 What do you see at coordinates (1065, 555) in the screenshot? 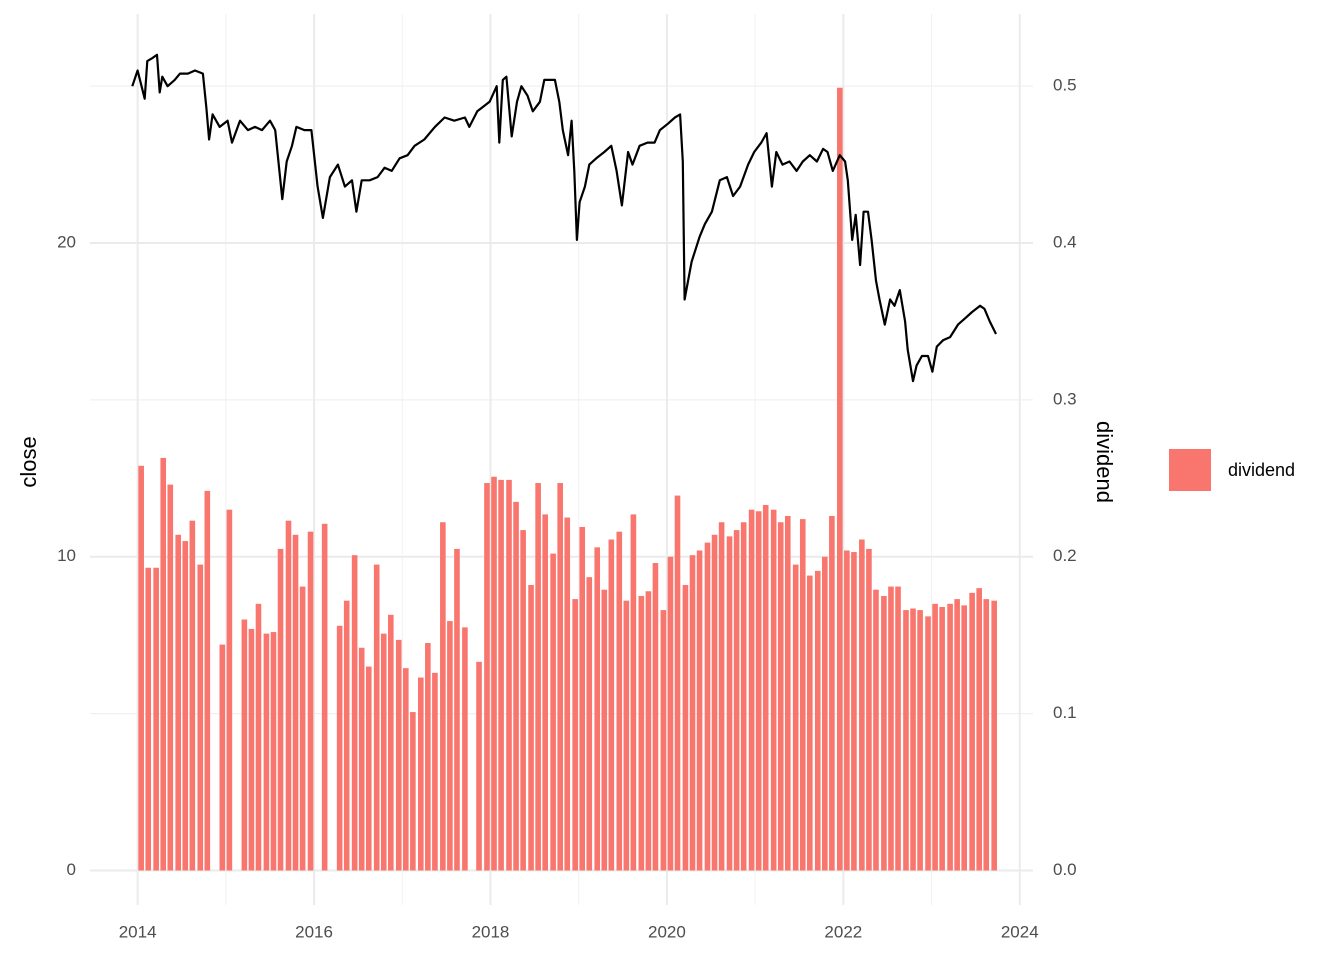
I see `y2-tick-label: 0.2` at bounding box center [1065, 555].